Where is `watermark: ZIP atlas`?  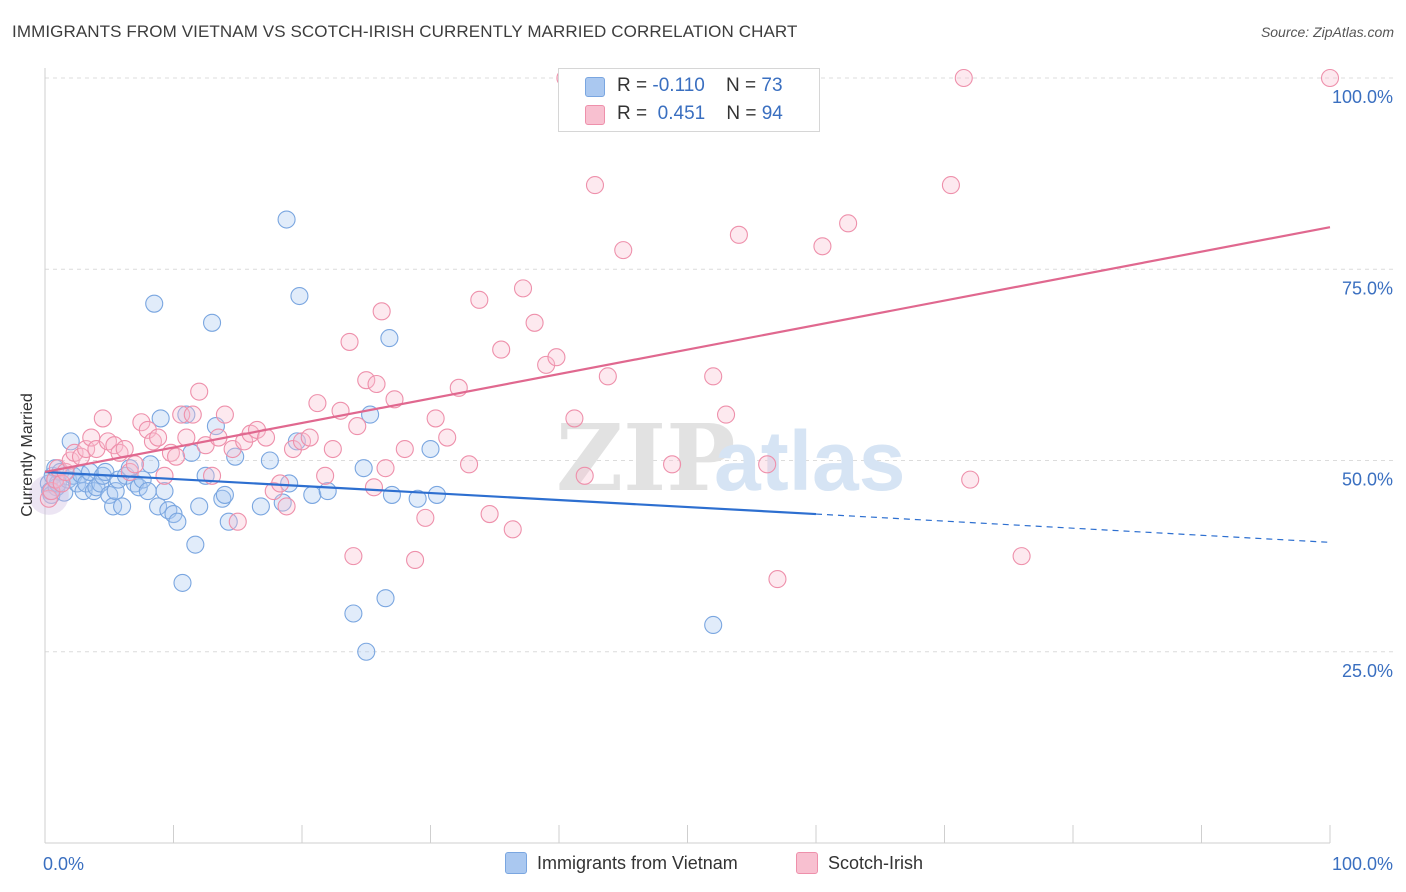 watermark: ZIP atlas is located at coordinates (730, 458).